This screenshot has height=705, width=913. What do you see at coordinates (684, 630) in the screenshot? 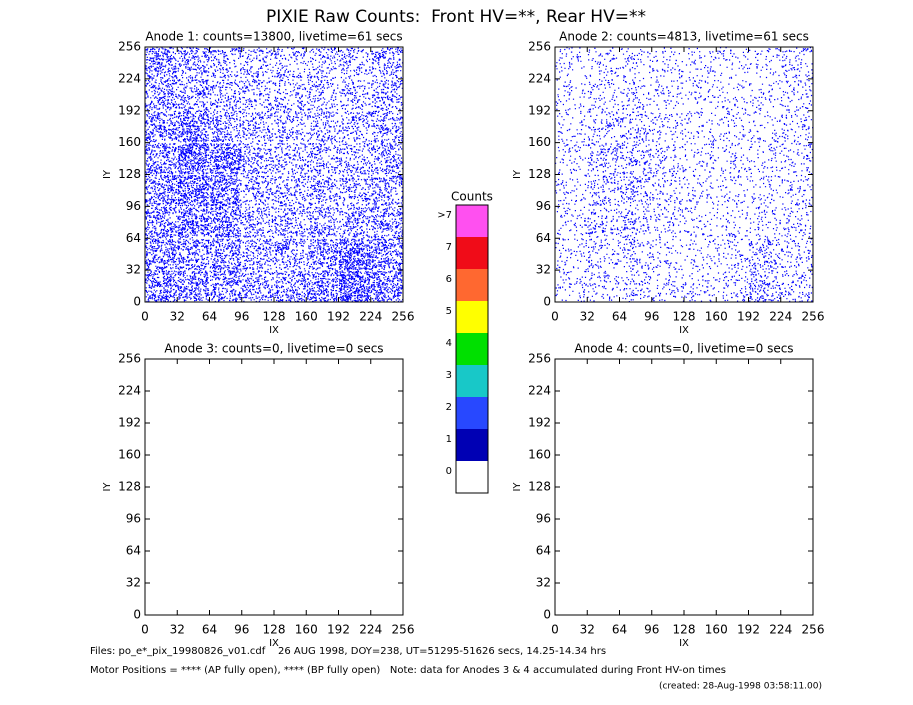
I see `x-tick-label: 128` at bounding box center [684, 630].